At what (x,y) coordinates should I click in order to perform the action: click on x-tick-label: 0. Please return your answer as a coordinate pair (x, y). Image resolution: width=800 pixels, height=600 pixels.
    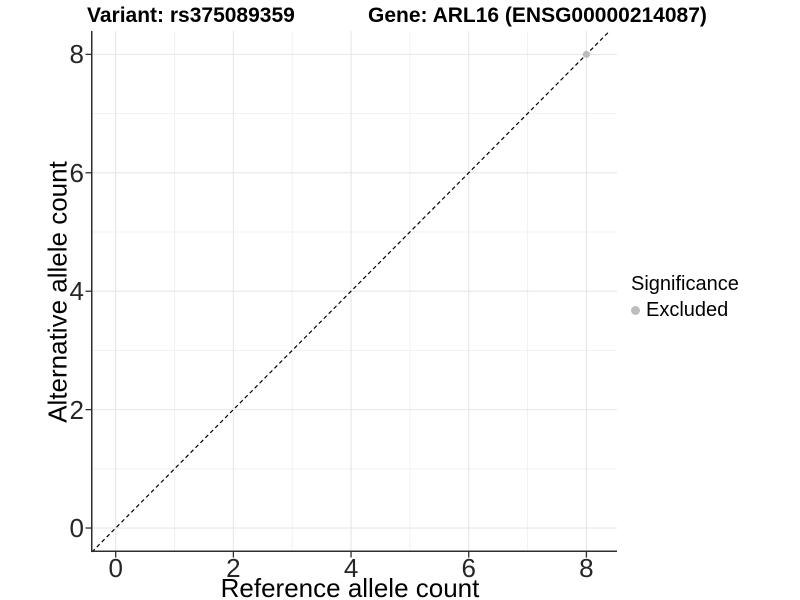
    Looking at the image, I should click on (115, 568).